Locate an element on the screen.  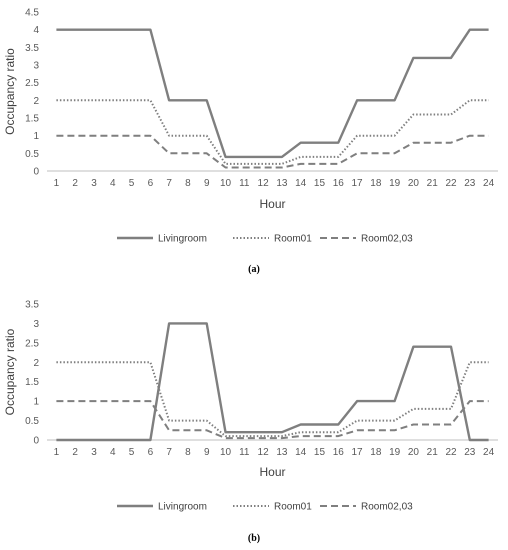
y-tick-label: 4.5 is located at coordinates (32, 13).